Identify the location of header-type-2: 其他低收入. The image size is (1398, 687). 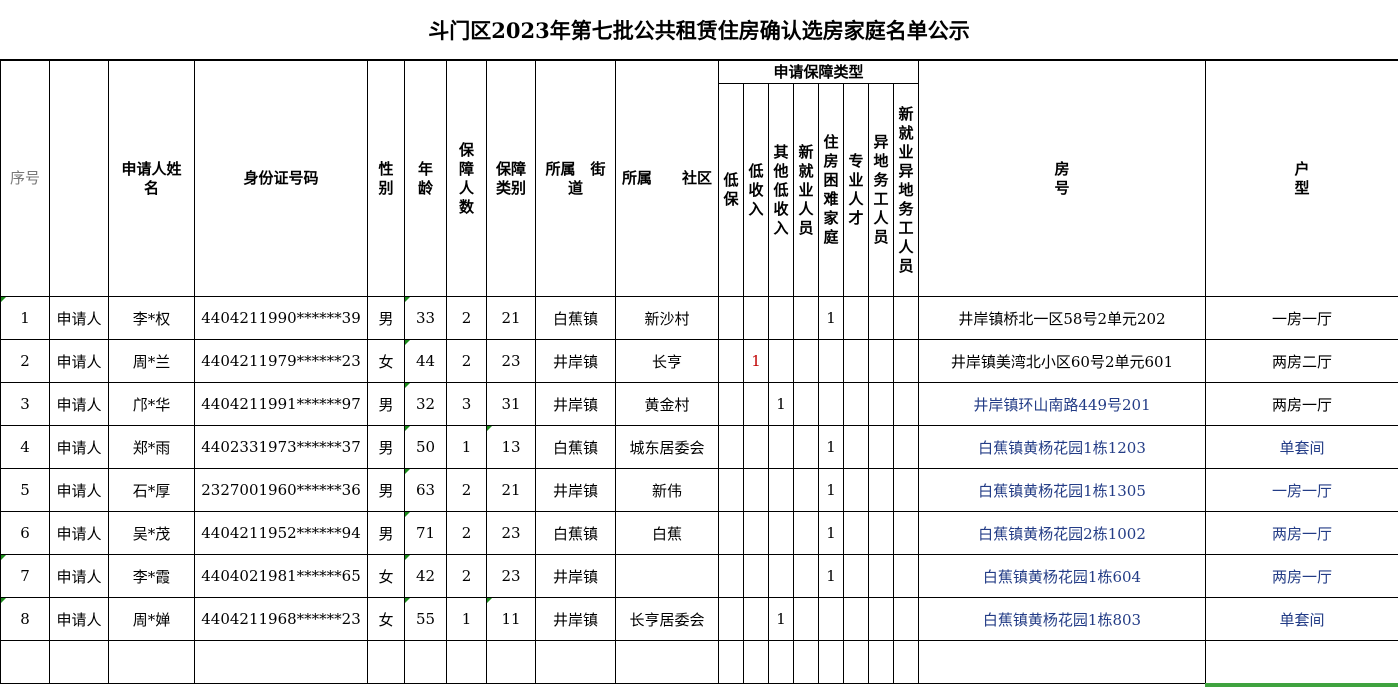
(781, 190).